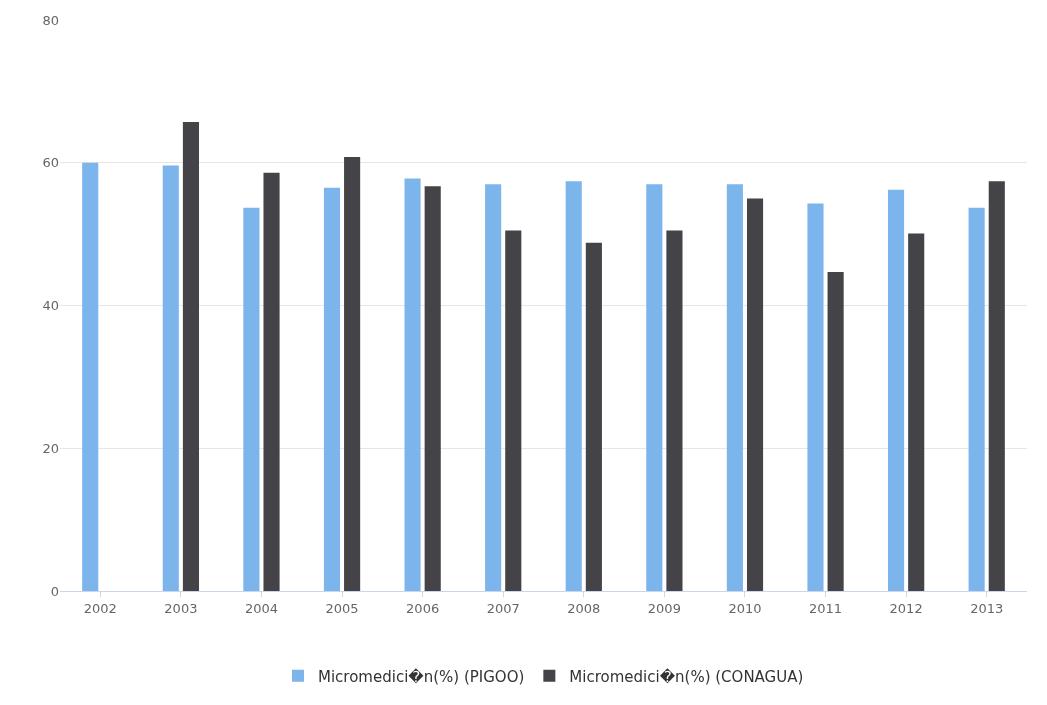 This screenshot has width=1047, height=705. Describe the element at coordinates (421, 676) in the screenshot. I see `legend-label: Micromedici�n(%) (PIGOO)` at that location.